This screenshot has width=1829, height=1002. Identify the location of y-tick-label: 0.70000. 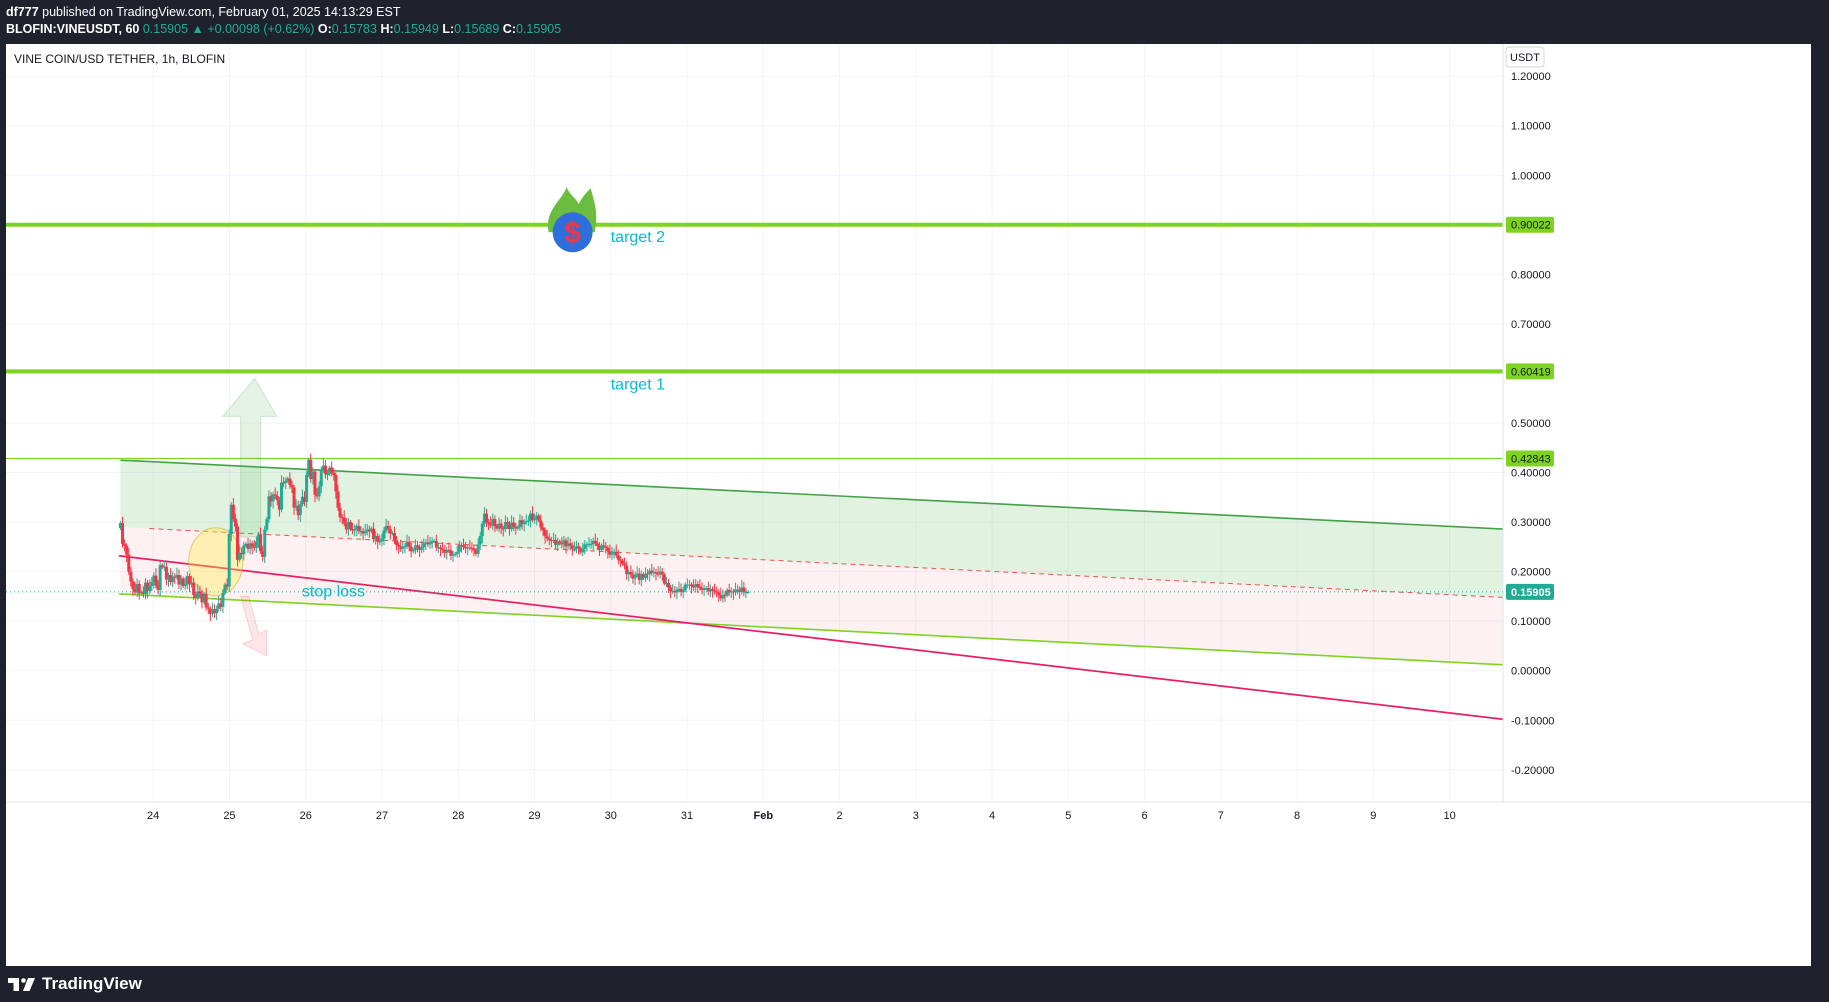
(1531, 325).